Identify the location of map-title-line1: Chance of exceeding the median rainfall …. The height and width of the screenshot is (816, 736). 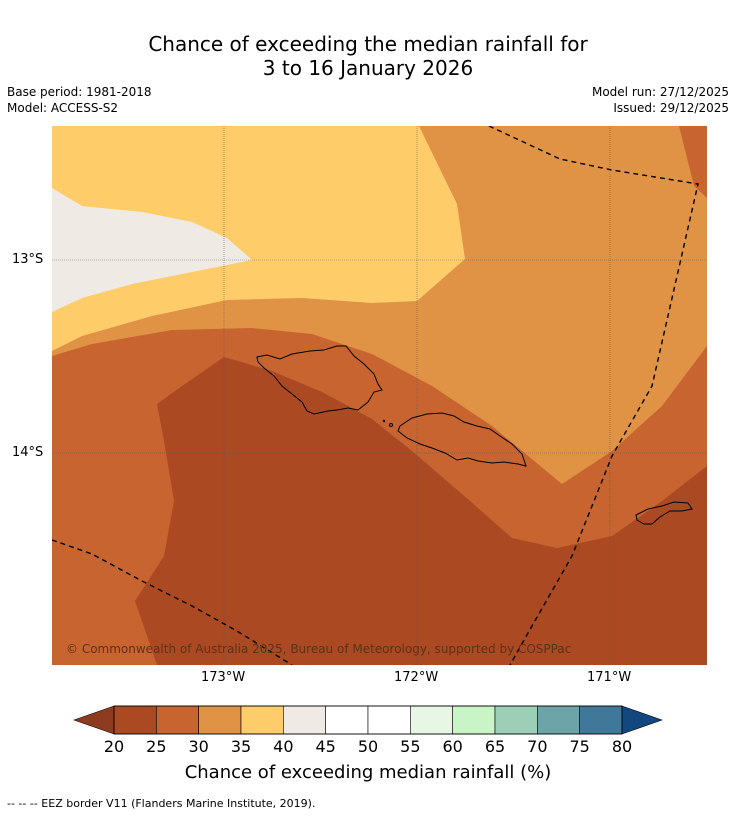
(368, 44).